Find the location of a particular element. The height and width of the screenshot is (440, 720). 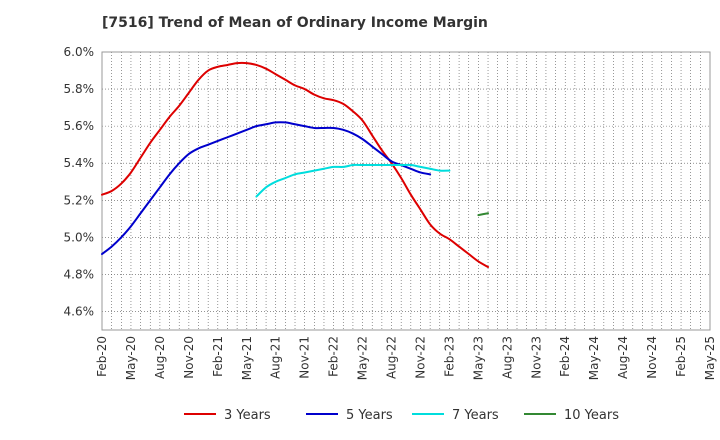

x-tick-label: Aug-20 is located at coordinates (160, 357).